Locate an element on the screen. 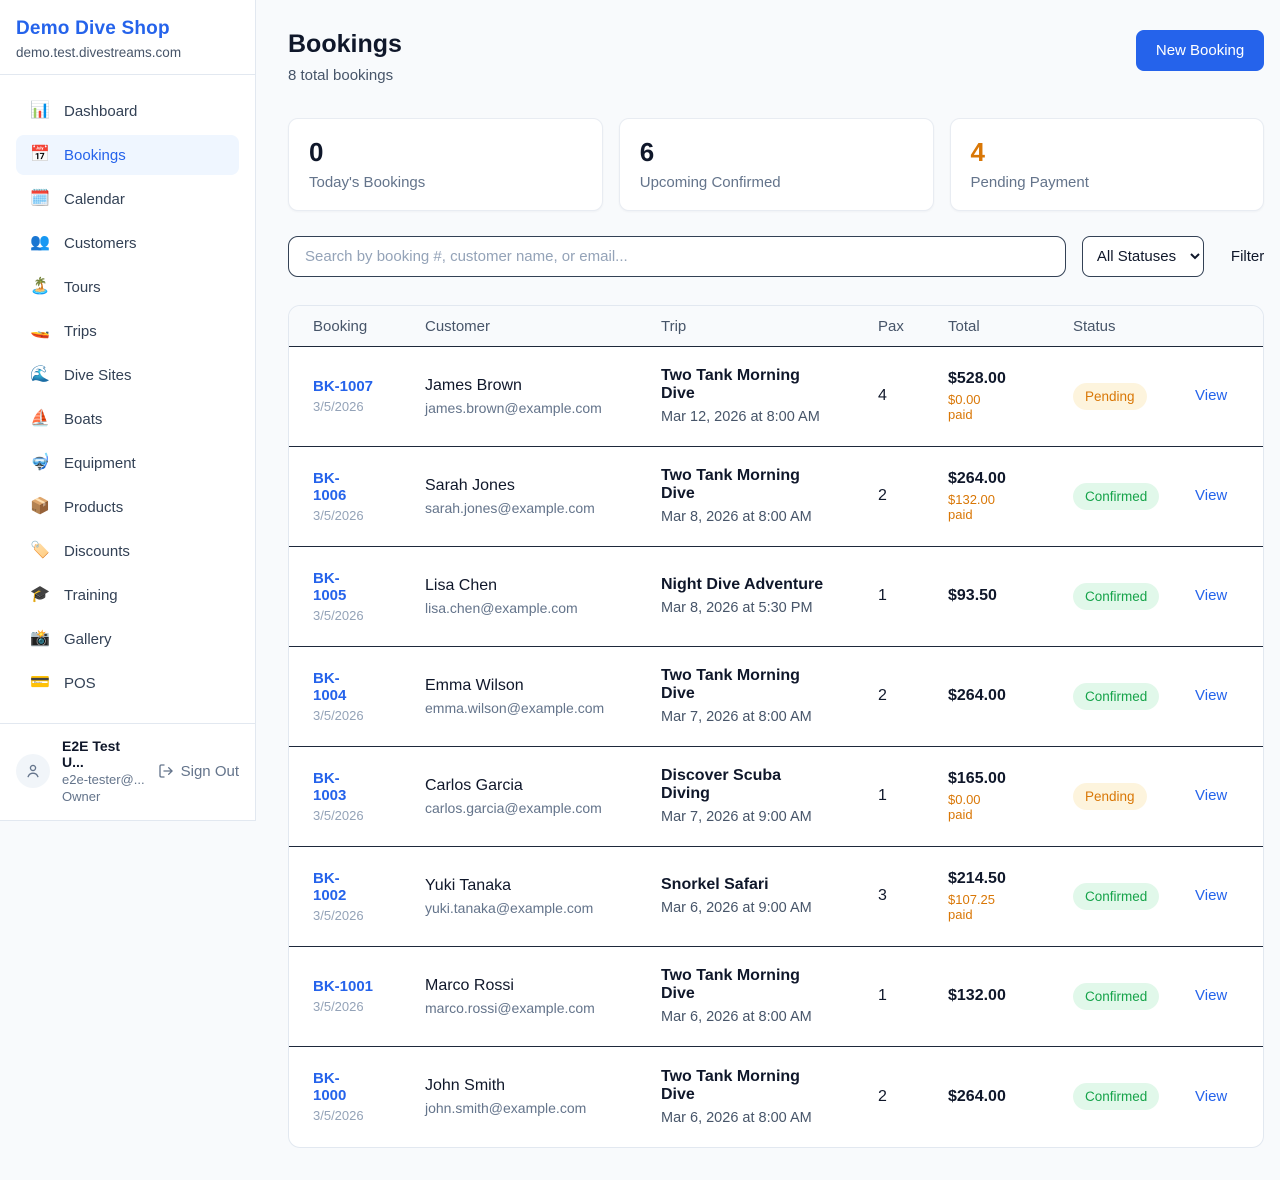 Image resolution: width=1280 pixels, height=1180 pixels. sidebar-item-gallery: 📸 Gallery is located at coordinates (127, 639).